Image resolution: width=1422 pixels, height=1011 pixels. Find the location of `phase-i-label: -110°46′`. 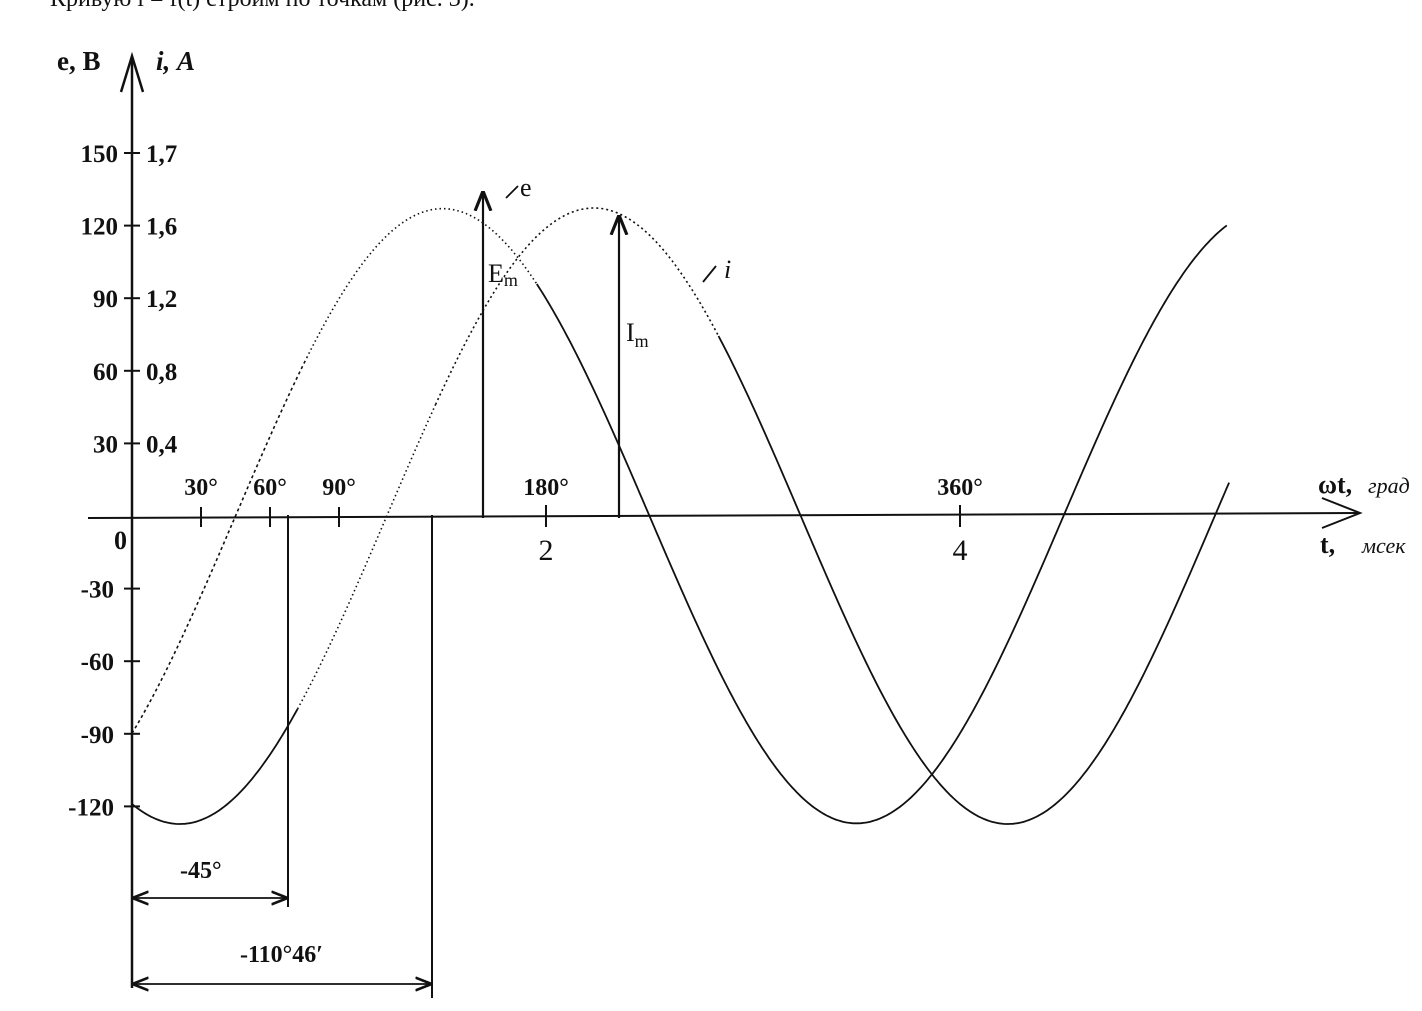

phase-i-label: -110°46′ is located at coordinates (281, 955).